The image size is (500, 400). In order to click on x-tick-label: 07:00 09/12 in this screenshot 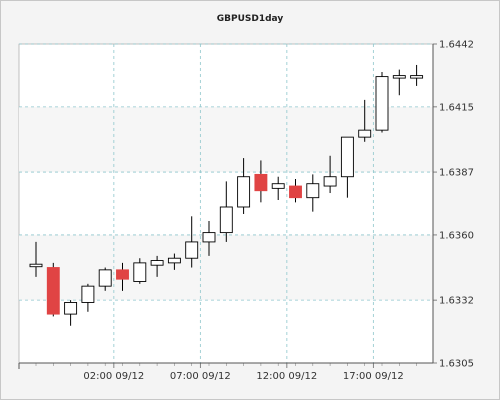, I will do `click(200, 376)`.